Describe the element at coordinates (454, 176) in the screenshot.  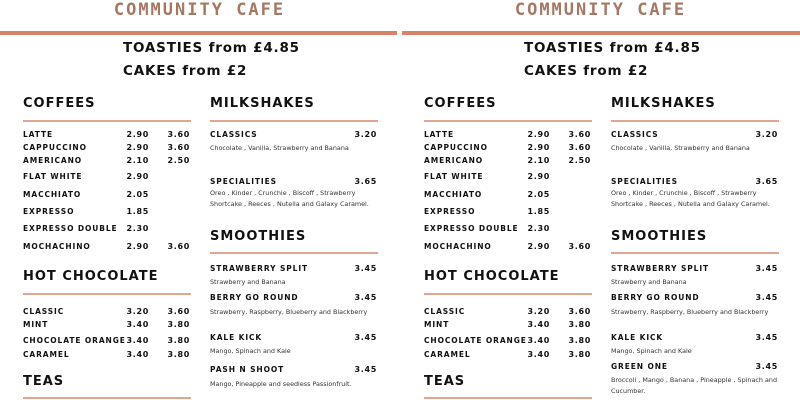
I see `coffee-item-name: FLAT WHITE` at that location.